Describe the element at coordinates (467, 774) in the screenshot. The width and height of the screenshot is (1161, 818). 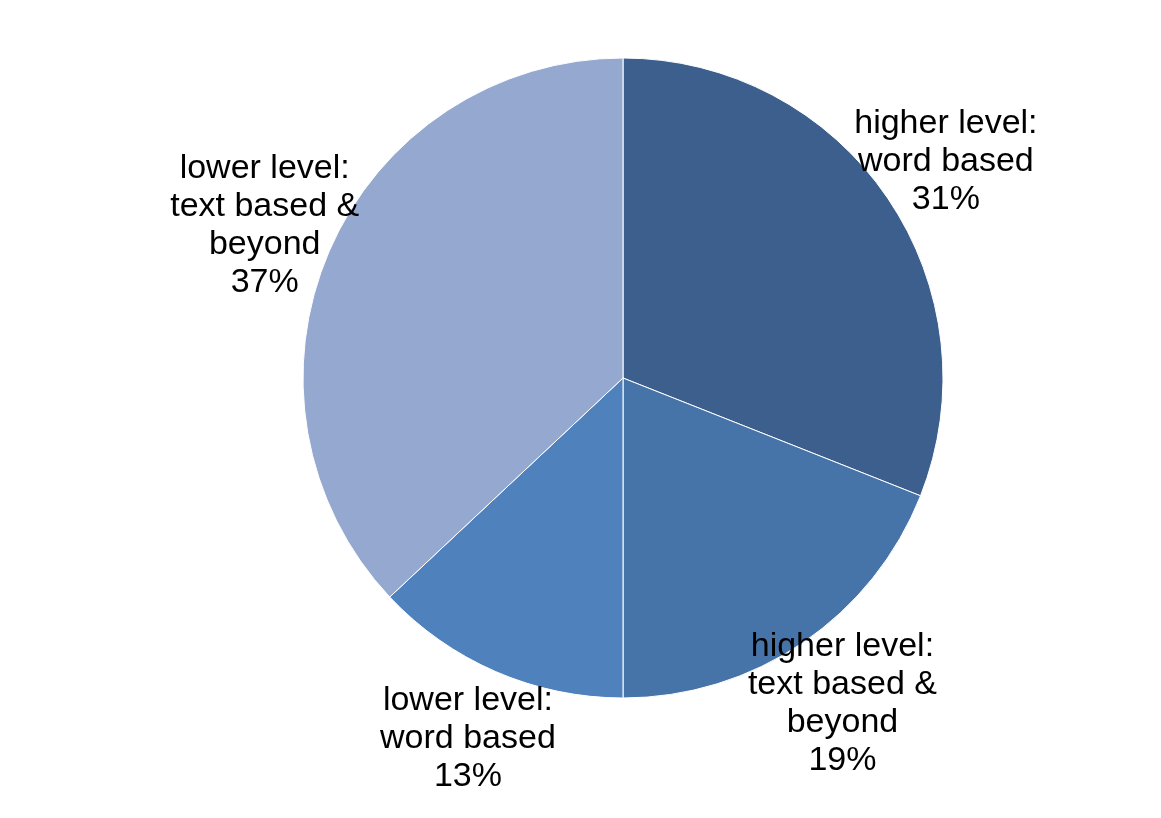
I see `data-label: 13%` at that location.